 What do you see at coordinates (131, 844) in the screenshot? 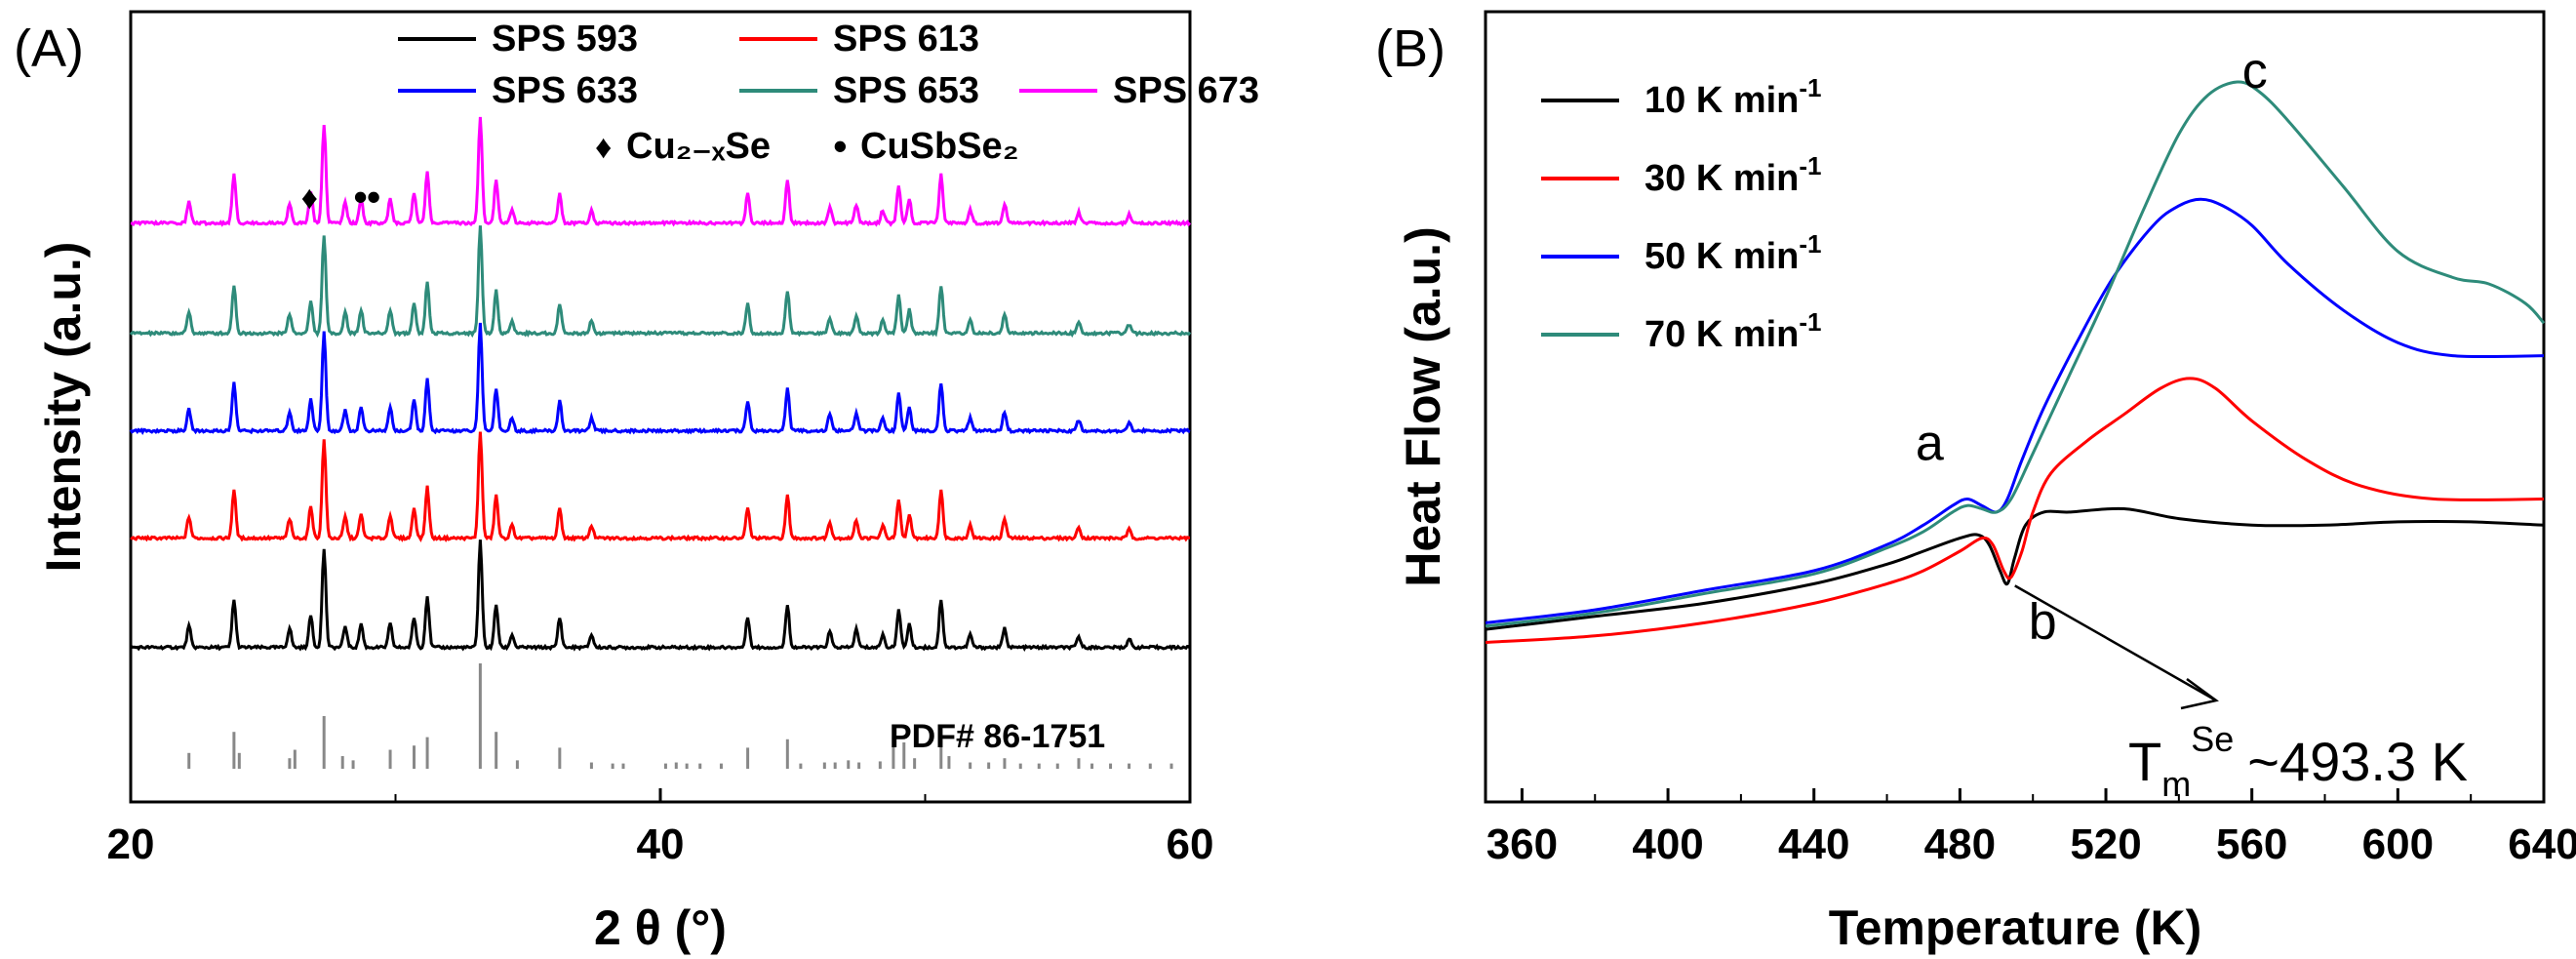
I see `x-tick-label-0: 20` at bounding box center [131, 844].